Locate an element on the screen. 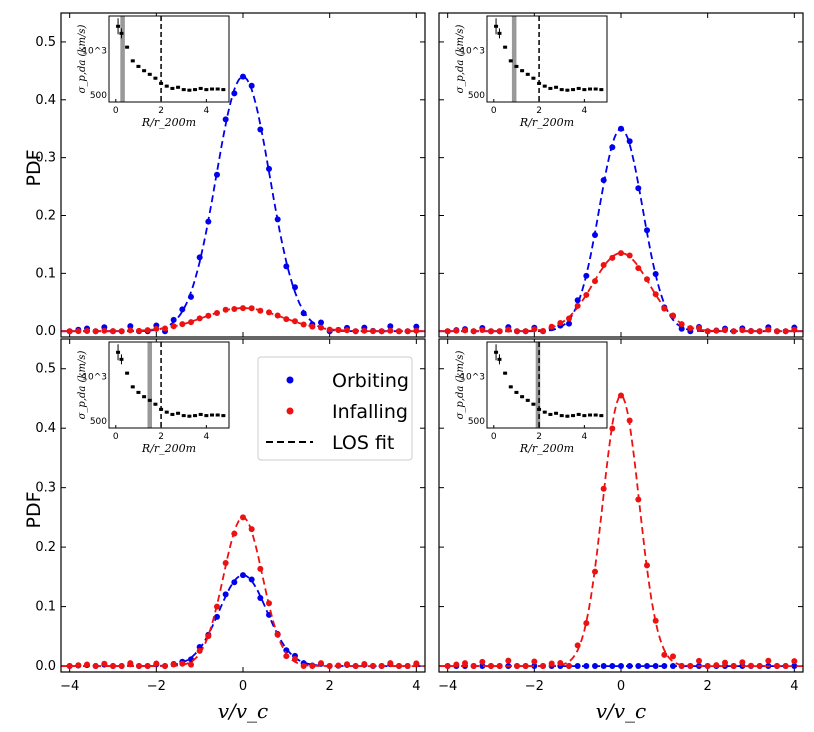 The width and height of the screenshot is (814, 732). fit-curve-orbiting is located at coordinates (621, 230).